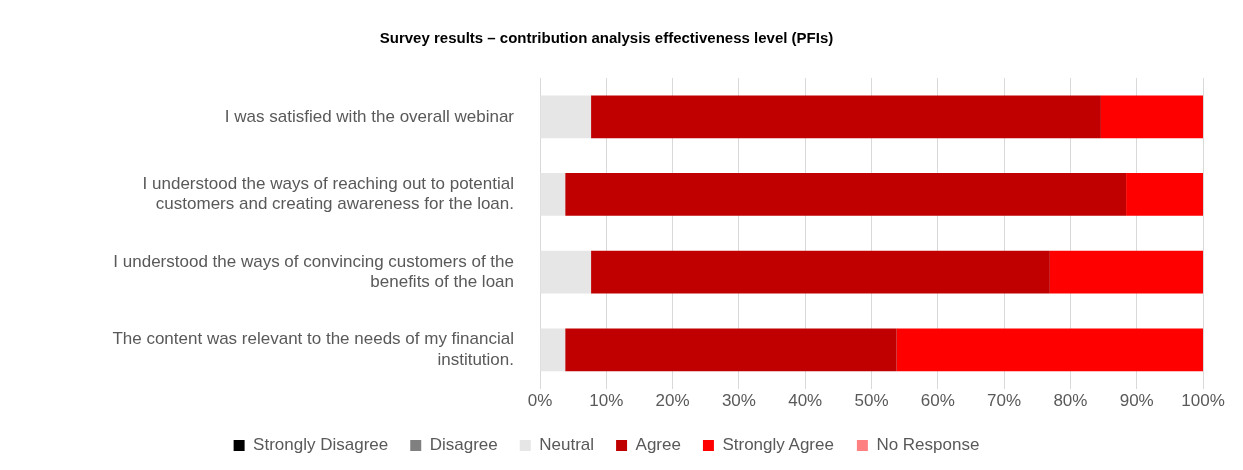 The width and height of the screenshot is (1243, 470). I want to click on x-tick-label: 20%, so click(672, 401).